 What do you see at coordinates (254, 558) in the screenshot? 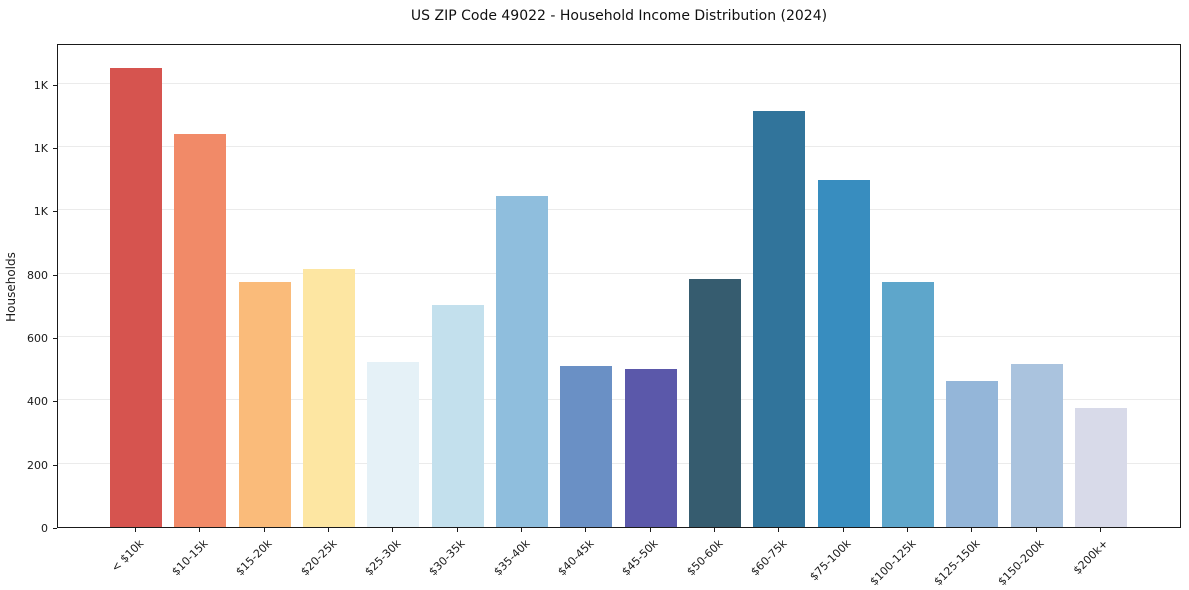
I see `x-tick-label: $15-20k` at bounding box center [254, 558].